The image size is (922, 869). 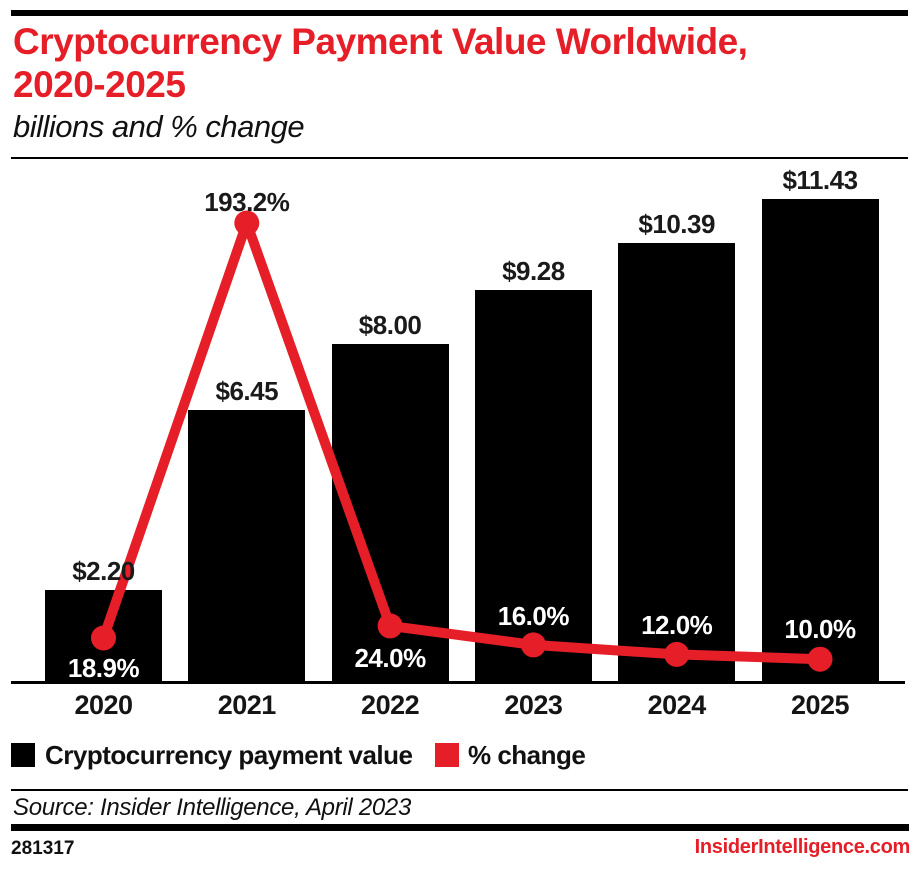 I want to click on x-axis-label-2021: 2021, so click(x=247, y=705).